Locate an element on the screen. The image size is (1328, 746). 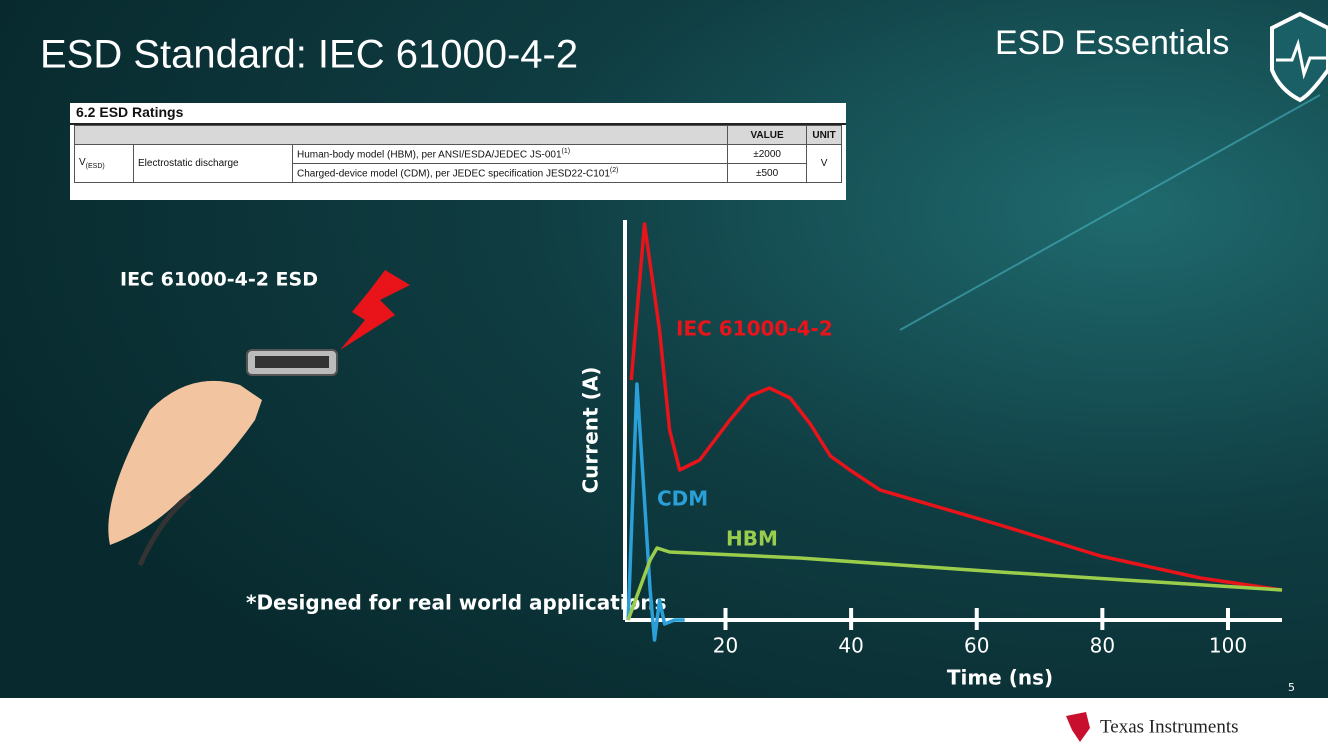
decor-streak is located at coordinates (1110, 212).